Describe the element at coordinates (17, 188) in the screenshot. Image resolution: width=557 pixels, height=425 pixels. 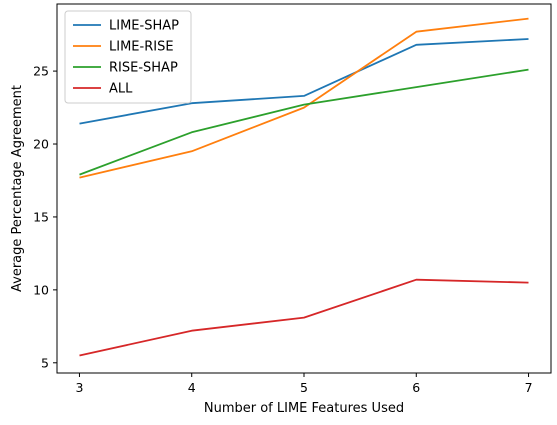
I see `y-axis-label: Average Percentage Agreement` at that location.